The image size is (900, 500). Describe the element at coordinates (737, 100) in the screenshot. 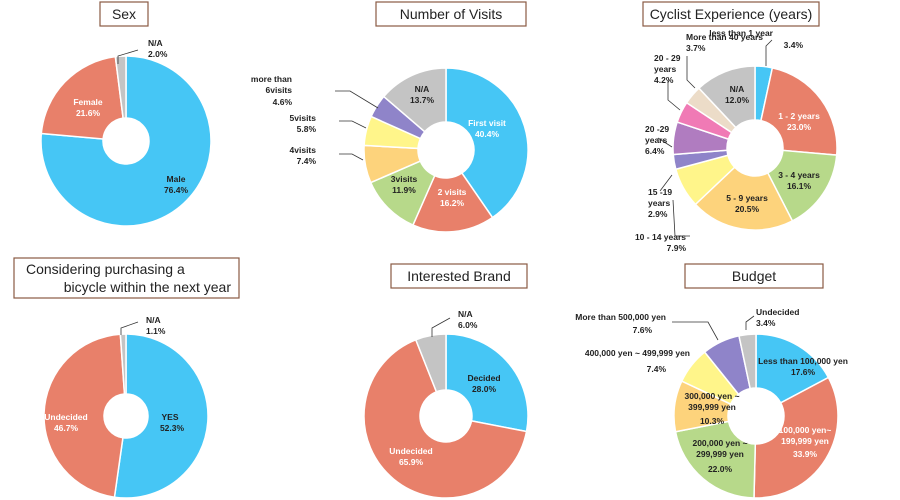

I see `slice-value: 12.0%` at that location.